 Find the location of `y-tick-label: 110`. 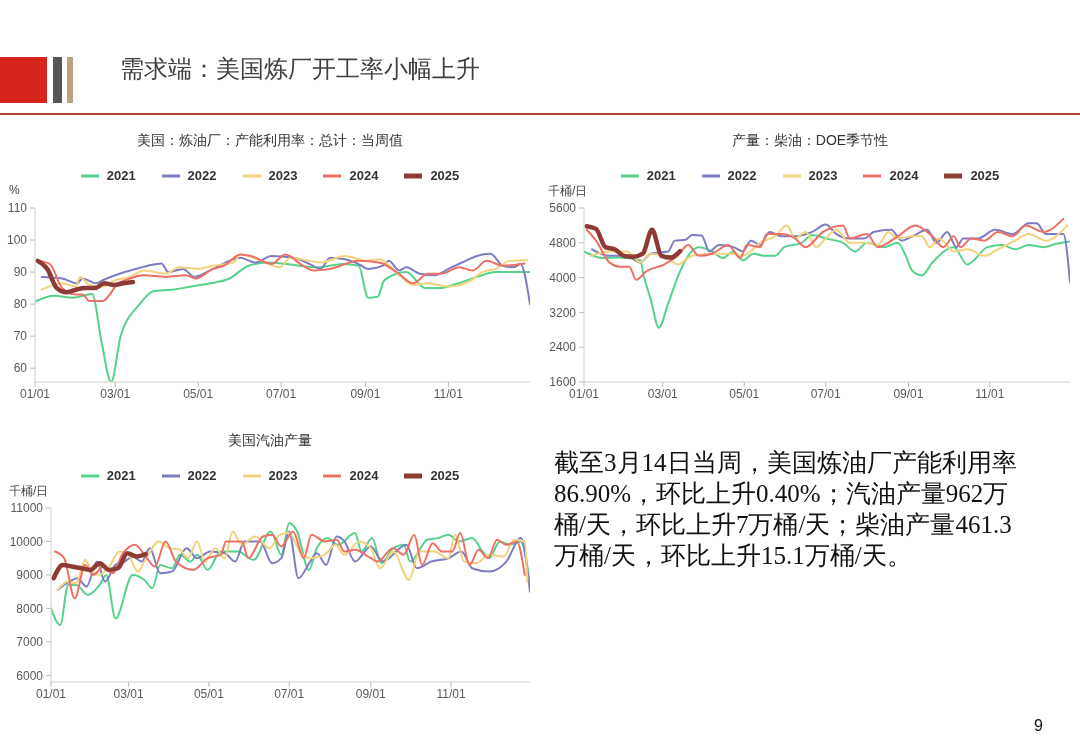

y-tick-label: 110 is located at coordinates (17, 208).